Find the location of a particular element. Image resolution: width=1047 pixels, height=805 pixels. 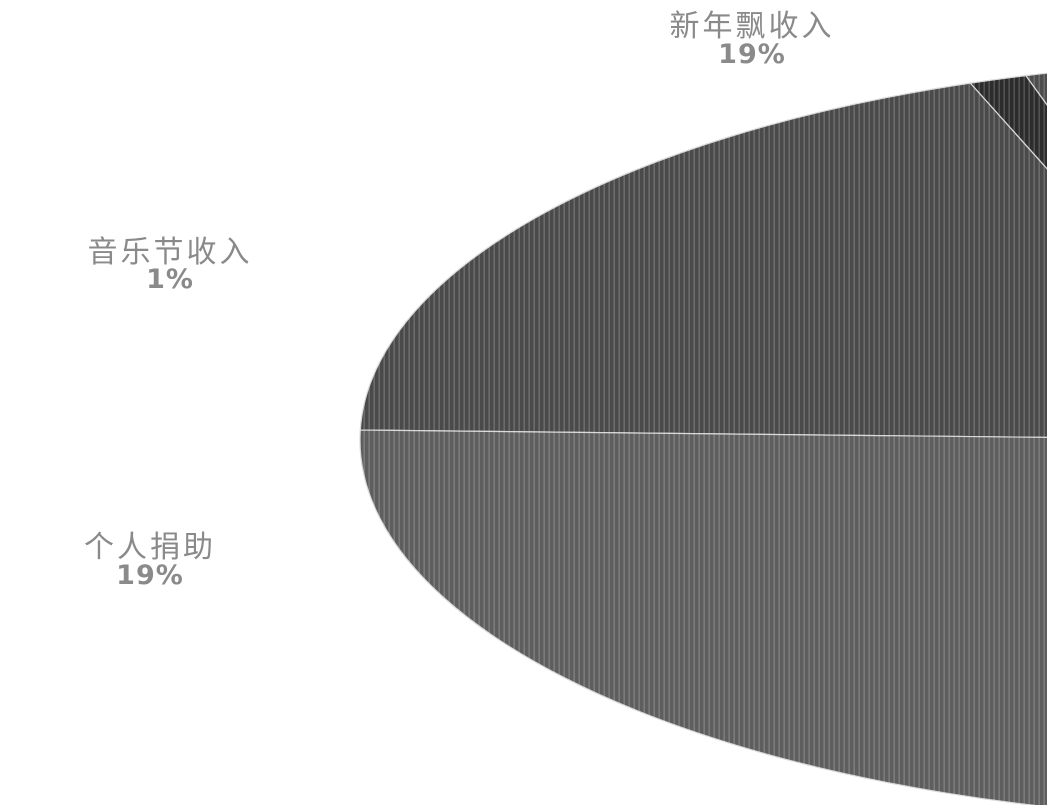

slice-label-personal-donation: 个人捐助 is located at coordinates (150, 547).